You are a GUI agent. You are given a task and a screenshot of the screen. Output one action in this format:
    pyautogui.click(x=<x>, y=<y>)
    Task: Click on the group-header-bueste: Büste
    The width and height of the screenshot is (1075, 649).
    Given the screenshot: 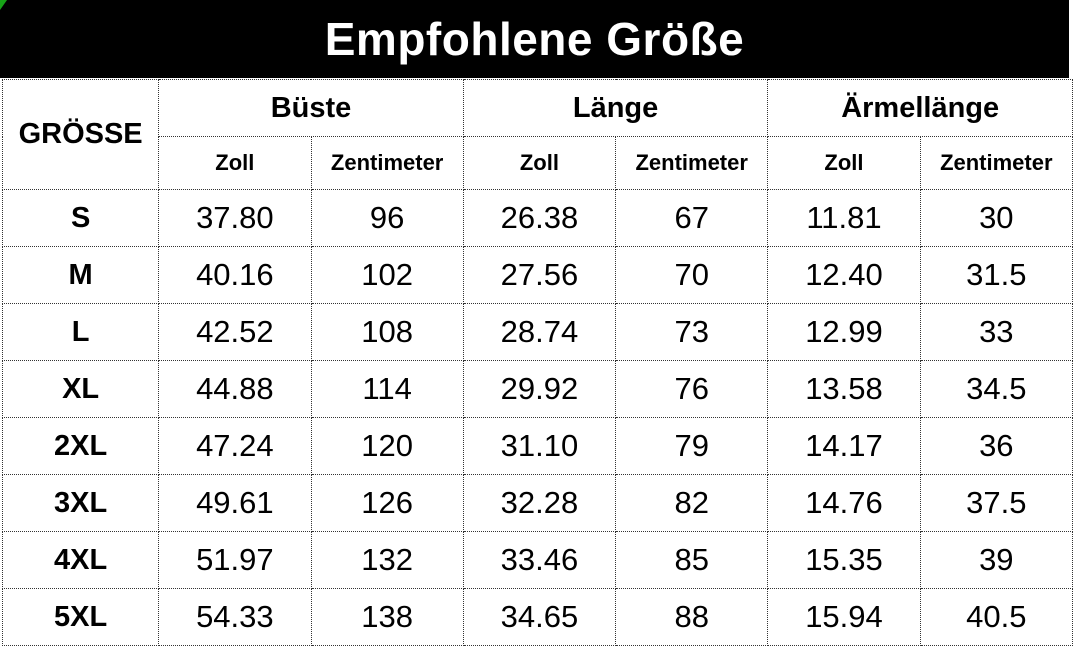 What is the action you would take?
    pyautogui.click(x=311, y=108)
    